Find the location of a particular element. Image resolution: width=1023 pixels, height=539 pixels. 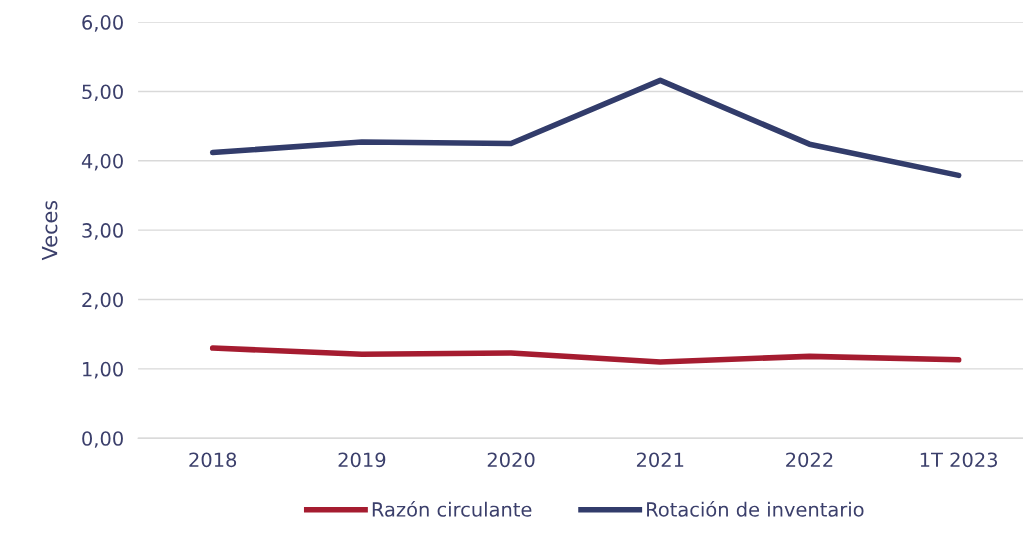

y-tick-label: 0,00 is located at coordinates (102, 439).